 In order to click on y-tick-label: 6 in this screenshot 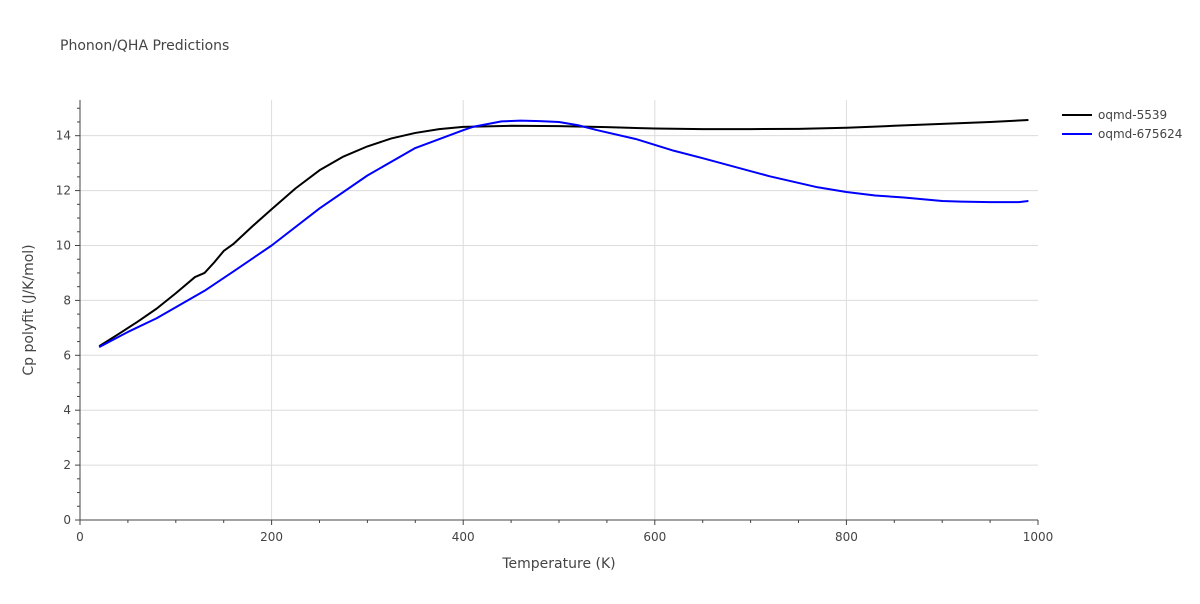, I will do `click(67, 355)`.